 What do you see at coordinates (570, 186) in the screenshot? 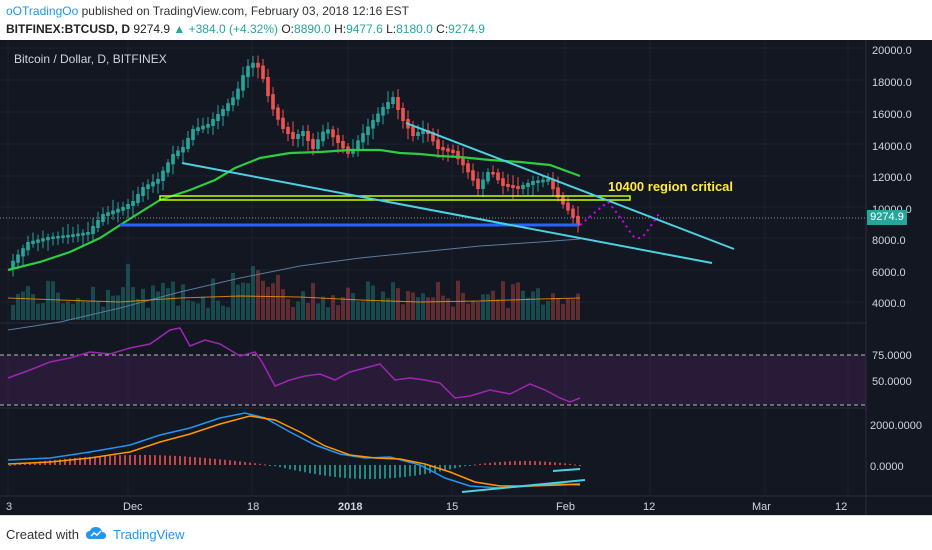
I see `upper-trendline` at bounding box center [570, 186].